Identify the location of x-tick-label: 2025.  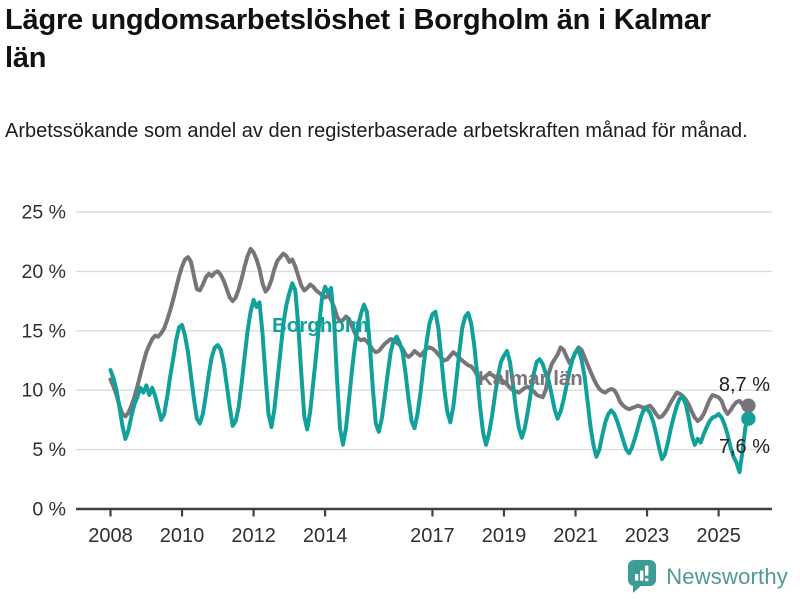
(718, 536).